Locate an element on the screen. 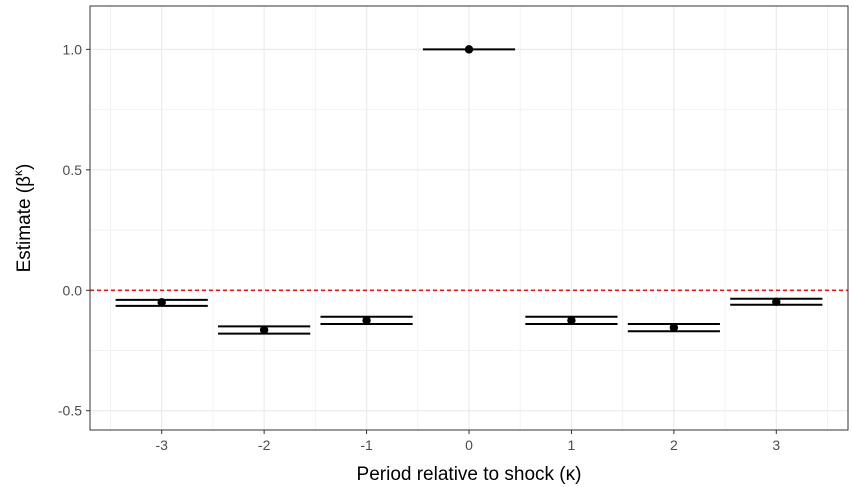  y-tick-label: 0.5 is located at coordinates (73, 170).